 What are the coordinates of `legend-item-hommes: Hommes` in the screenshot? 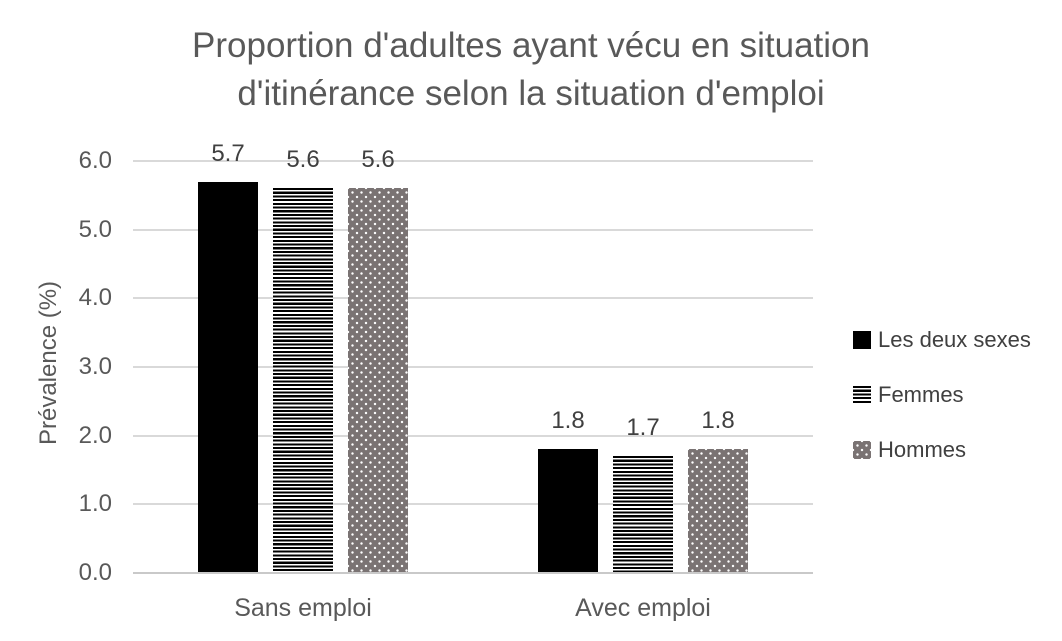 It's located at (942, 450).